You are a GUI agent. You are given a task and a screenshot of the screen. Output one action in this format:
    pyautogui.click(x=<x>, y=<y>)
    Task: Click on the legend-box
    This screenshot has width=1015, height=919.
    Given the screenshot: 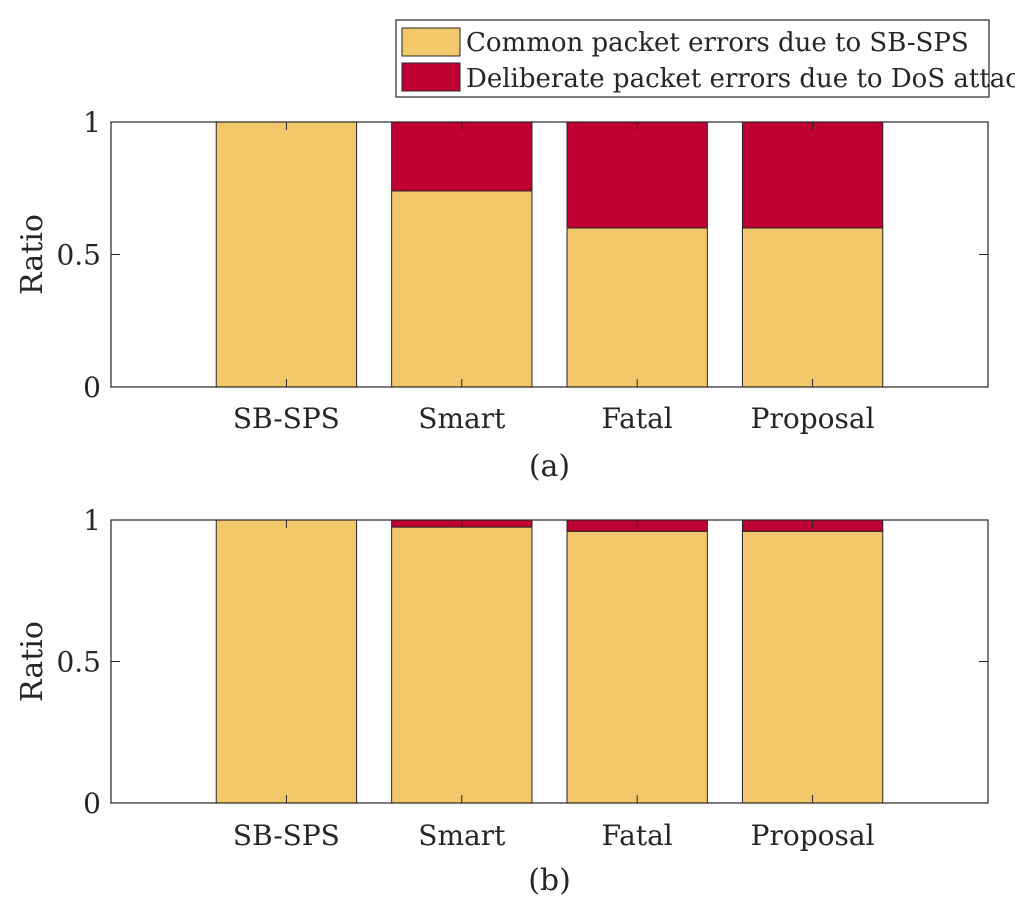 What is the action you would take?
    pyautogui.click(x=692, y=58)
    